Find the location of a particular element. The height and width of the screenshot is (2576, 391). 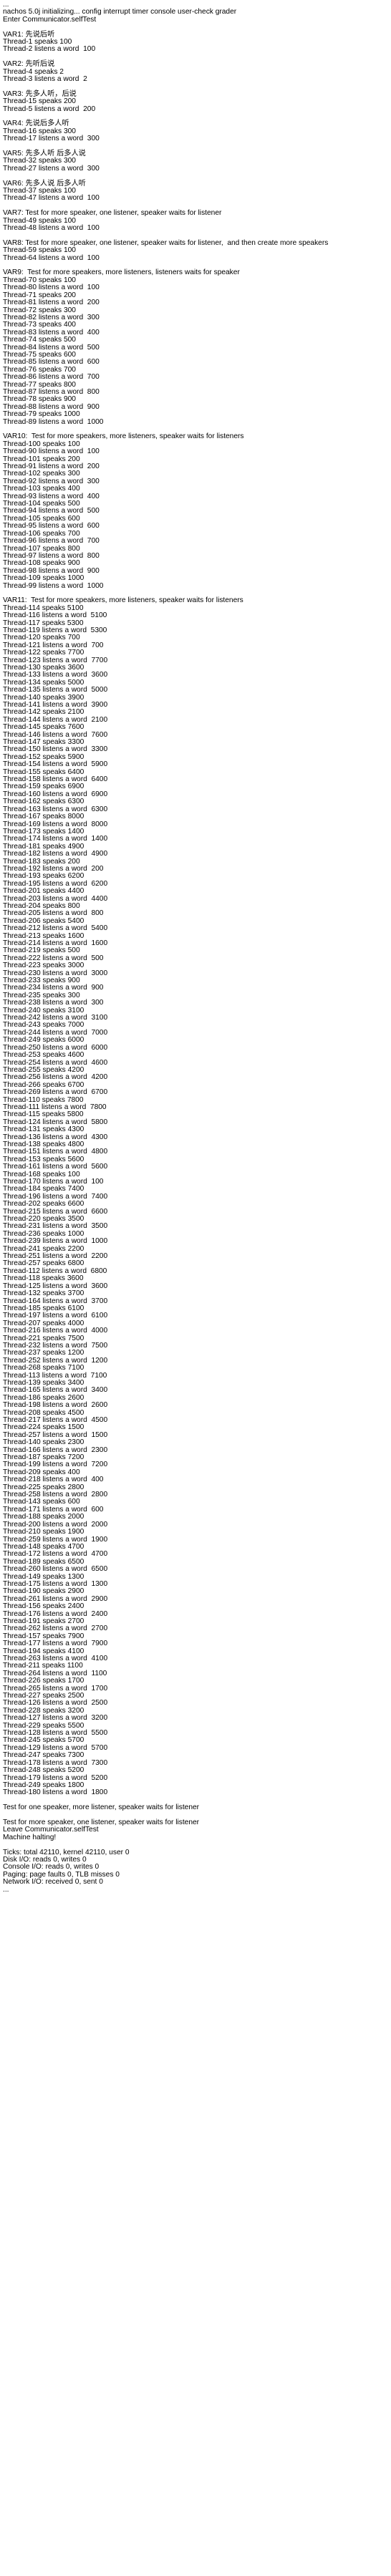

console-line: Thread-140 speaks 3900 is located at coordinates (44, 698).